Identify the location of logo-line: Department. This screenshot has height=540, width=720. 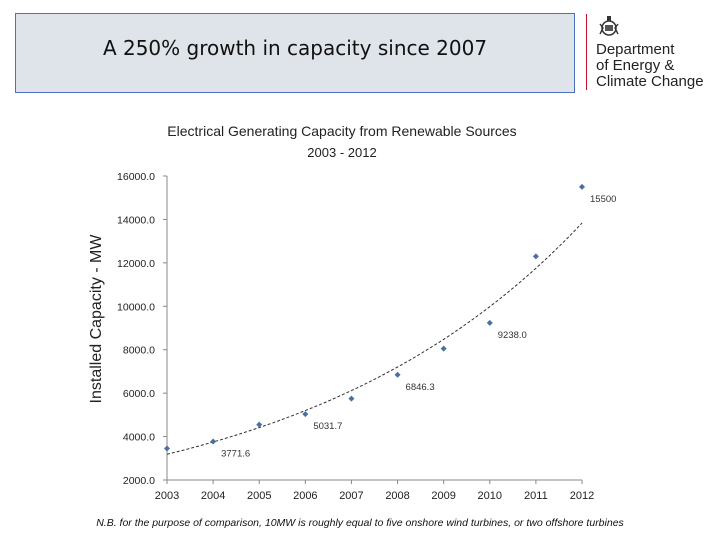
(635, 49).